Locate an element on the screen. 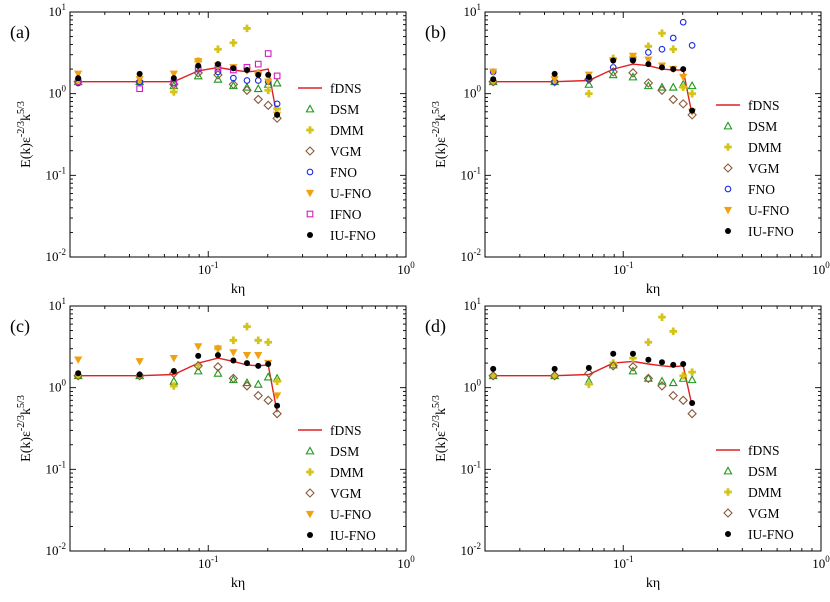 The width and height of the screenshot is (830, 602). legend-label: U-FNO is located at coordinates (769, 210).